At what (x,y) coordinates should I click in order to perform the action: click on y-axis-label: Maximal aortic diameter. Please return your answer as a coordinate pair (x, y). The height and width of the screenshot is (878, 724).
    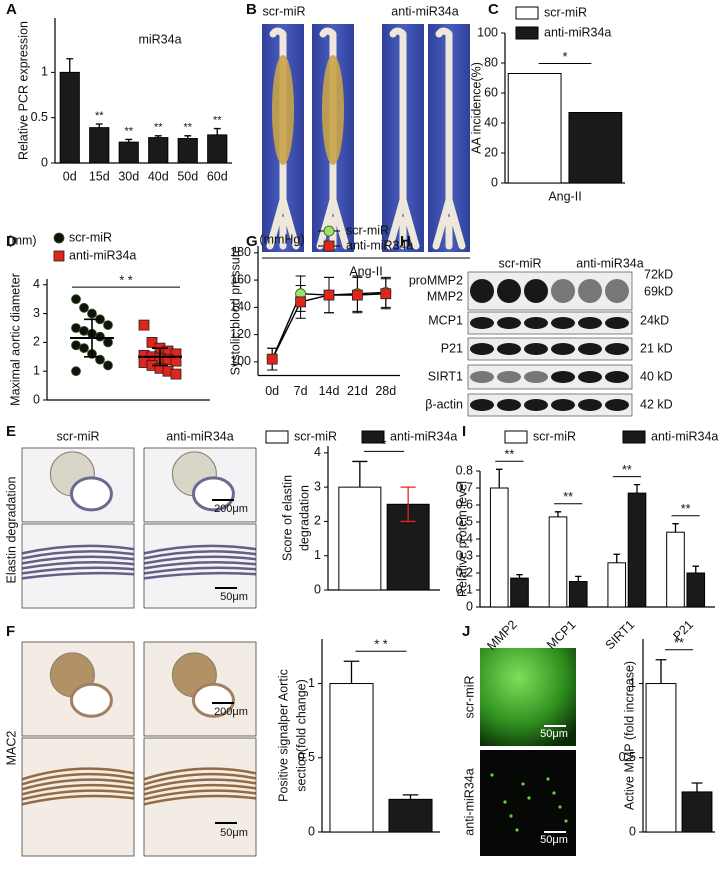
    Looking at the image, I should click on (15, 339).